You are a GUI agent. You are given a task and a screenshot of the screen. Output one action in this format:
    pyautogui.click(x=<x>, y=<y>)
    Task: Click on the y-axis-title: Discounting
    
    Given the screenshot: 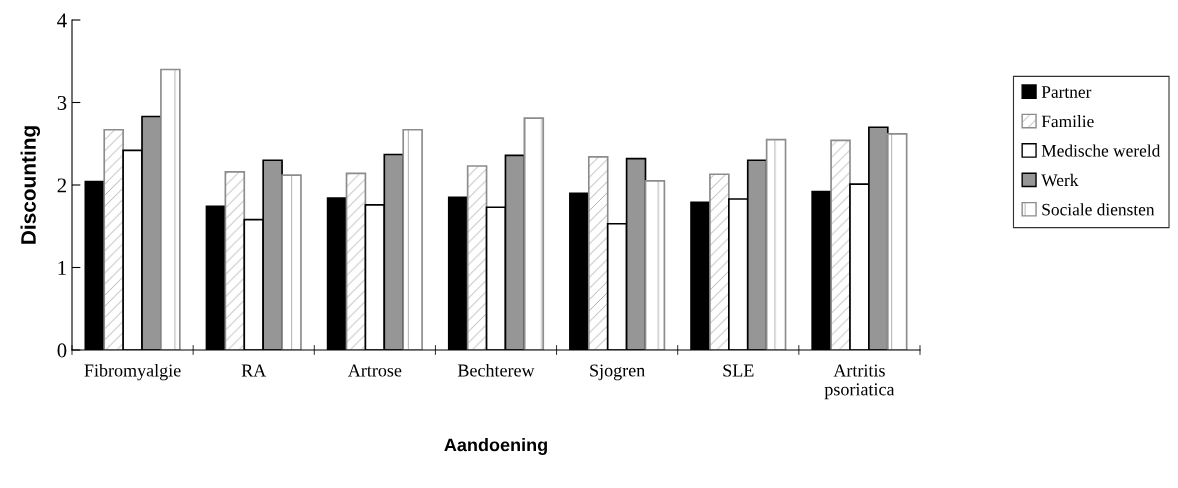 What is the action you would take?
    pyautogui.click(x=30, y=185)
    